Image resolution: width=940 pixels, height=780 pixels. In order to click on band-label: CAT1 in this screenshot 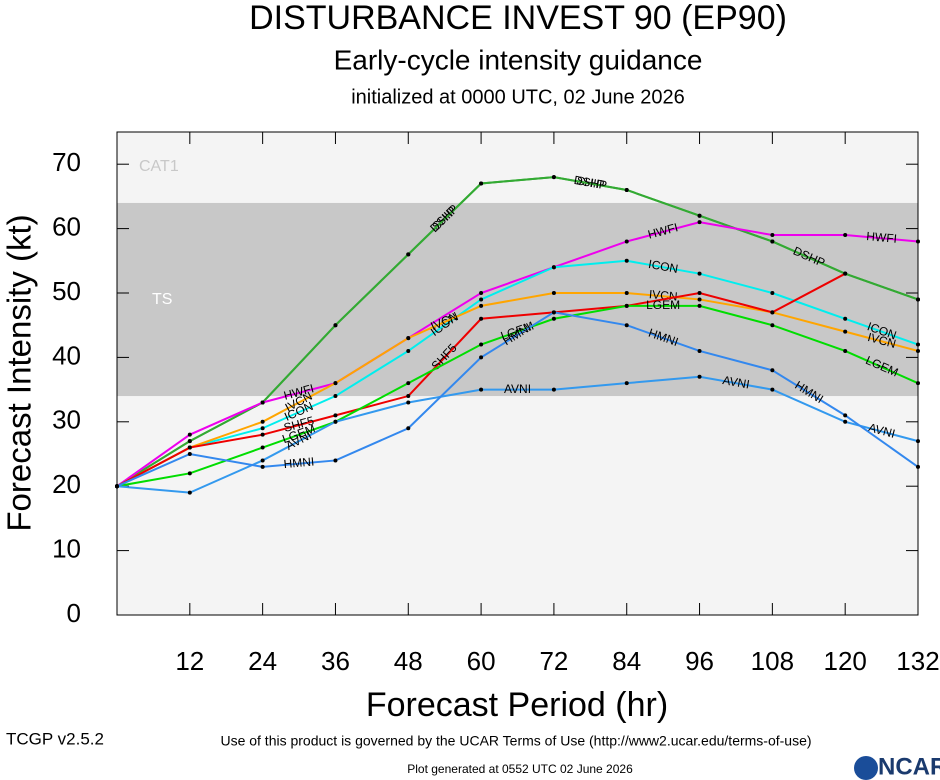, I will do `click(159, 166)`.